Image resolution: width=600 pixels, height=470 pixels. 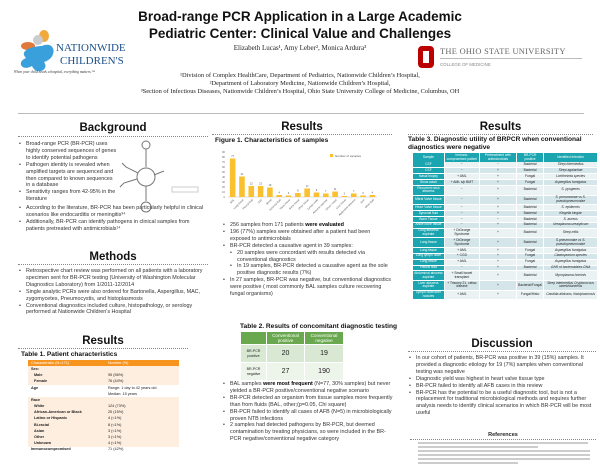 I want to click on y-tick-label: 80, so click(x=223, y=157).